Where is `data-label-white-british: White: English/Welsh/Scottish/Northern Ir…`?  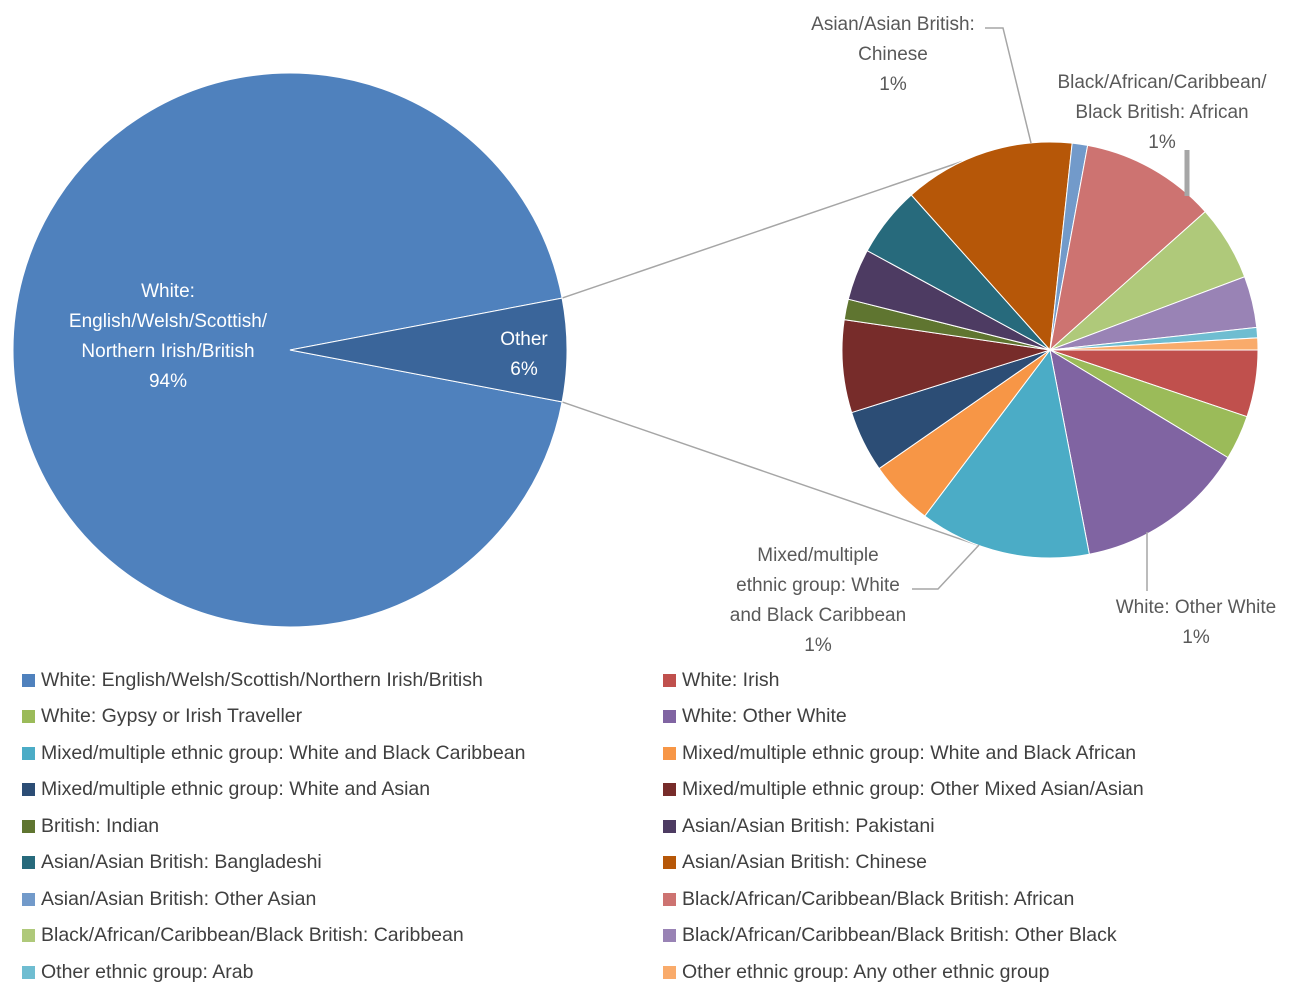
data-label-white-british: White: English/Welsh/Scottish/Northern Ir… is located at coordinates (168, 336).